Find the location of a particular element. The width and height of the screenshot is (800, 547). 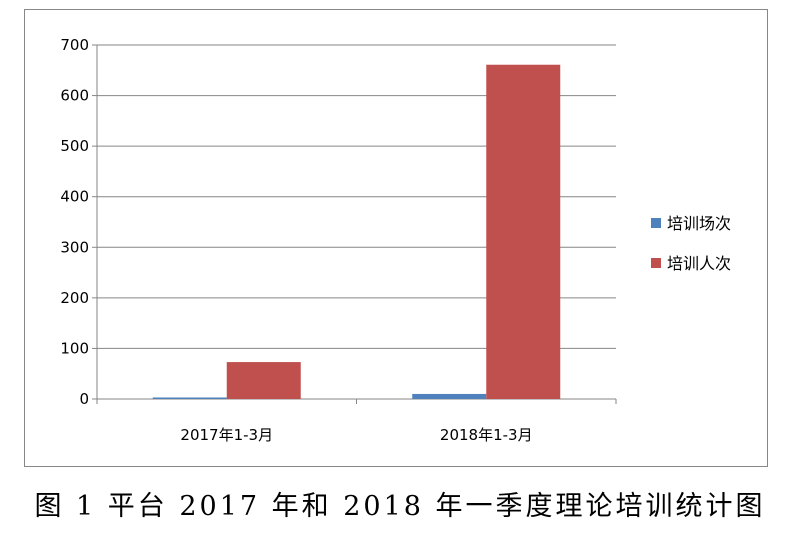

y-tick-label: 700 is located at coordinates (74, 45).